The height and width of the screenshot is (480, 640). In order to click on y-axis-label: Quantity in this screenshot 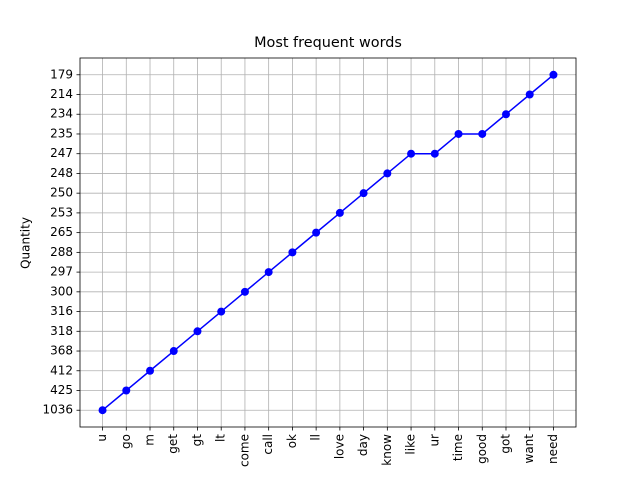, I will do `click(26, 243)`.